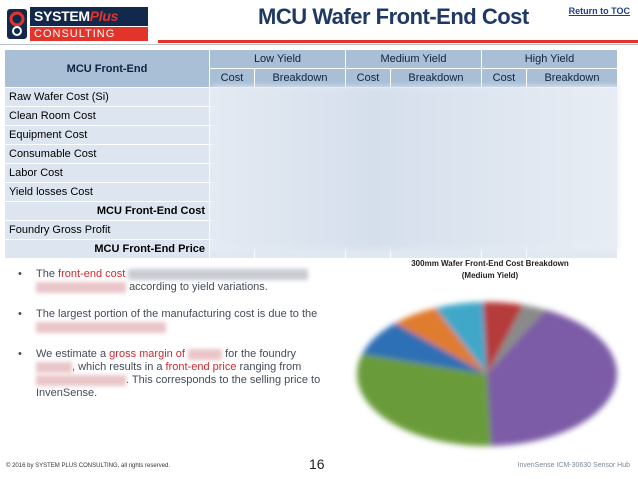  What do you see at coordinates (107, 135) in the screenshot?
I see `row-label: Equipment Cost` at bounding box center [107, 135].